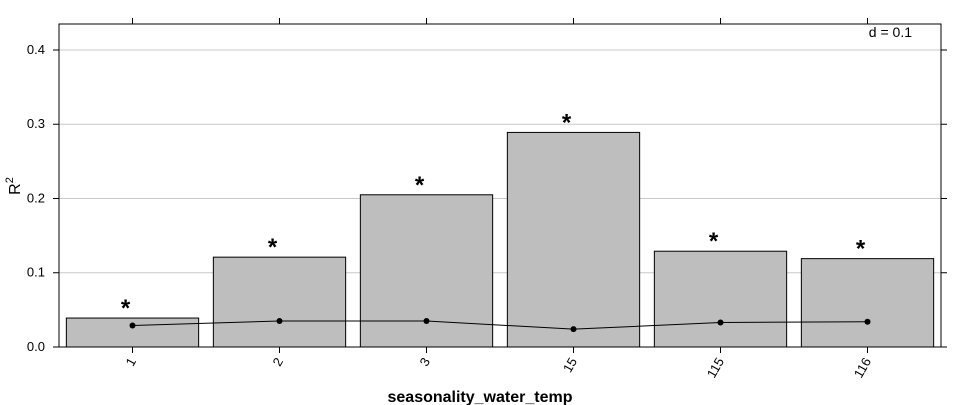  I want to click on y-tick-label: 0.3, so click(36, 123).